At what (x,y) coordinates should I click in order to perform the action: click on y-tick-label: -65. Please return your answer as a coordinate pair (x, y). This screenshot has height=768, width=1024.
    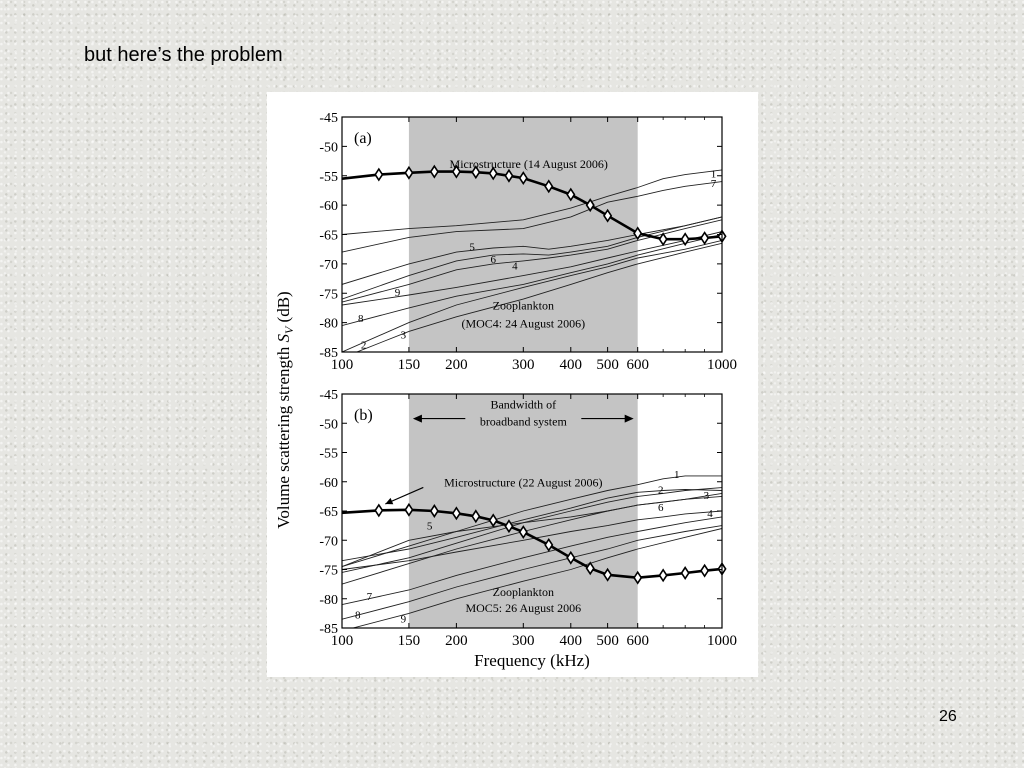
    Looking at the image, I should click on (328, 236).